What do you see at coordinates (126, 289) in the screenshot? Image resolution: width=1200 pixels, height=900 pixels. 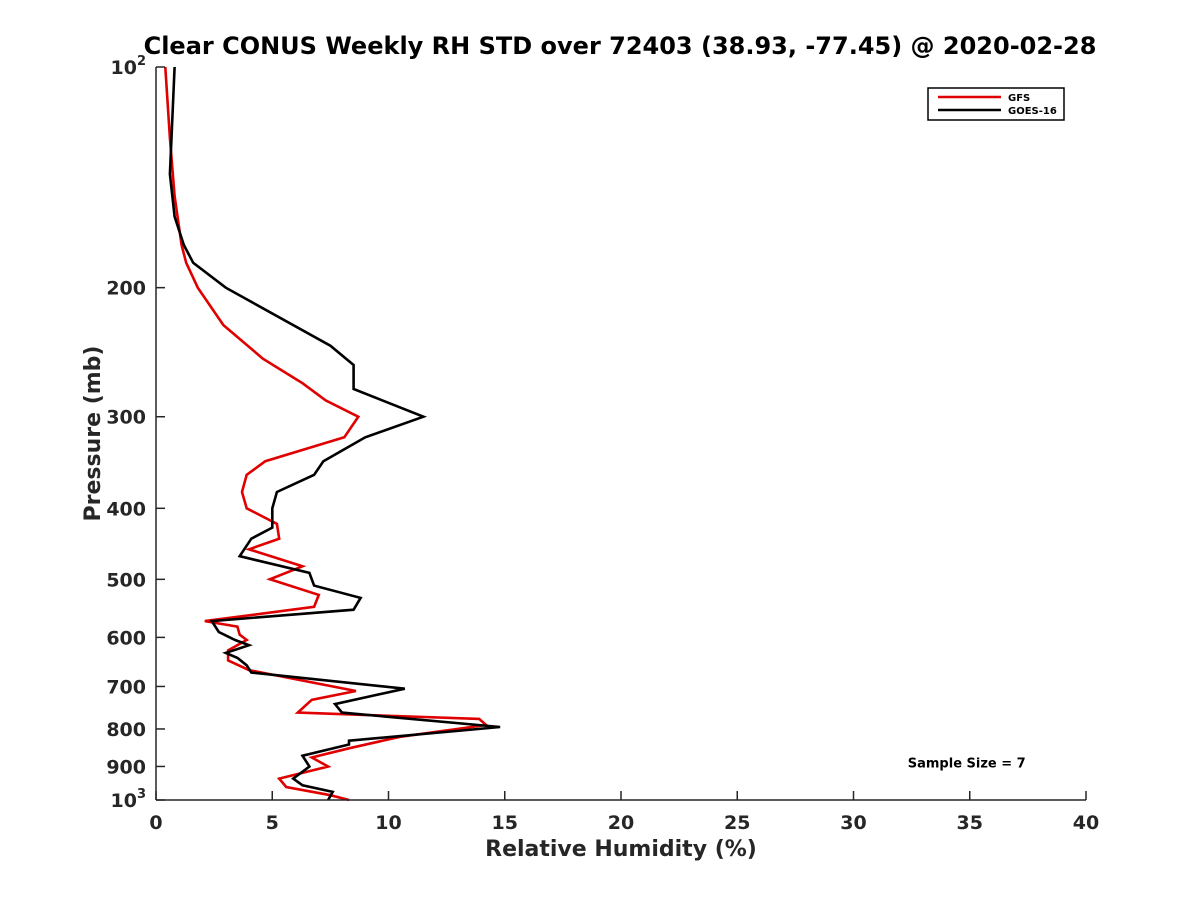 I see `y-tick-label: 200` at bounding box center [126, 289].